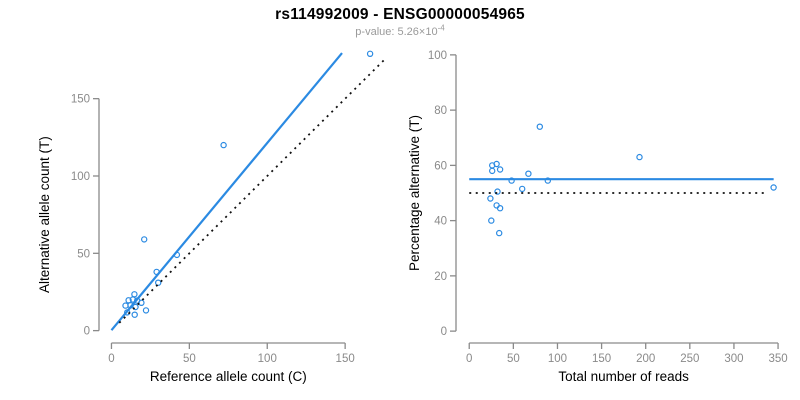 The image size is (800, 400). What do you see at coordinates (440, 166) in the screenshot?
I see `y-tick-label: 60` at bounding box center [440, 166].